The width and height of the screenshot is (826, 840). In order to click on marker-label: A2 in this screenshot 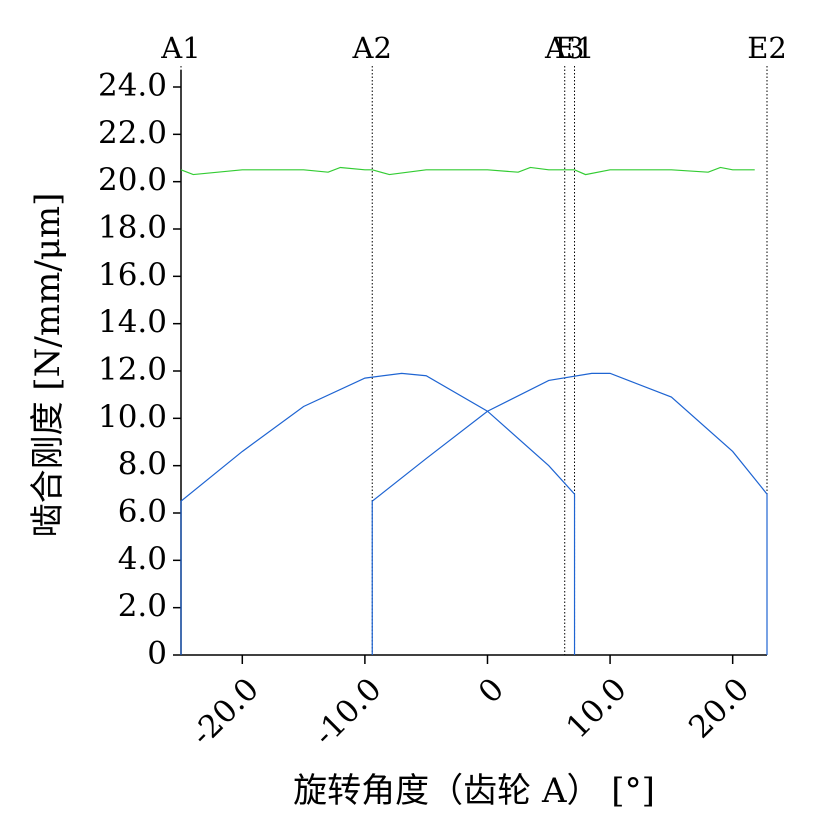, I will do `click(372, 48)`.